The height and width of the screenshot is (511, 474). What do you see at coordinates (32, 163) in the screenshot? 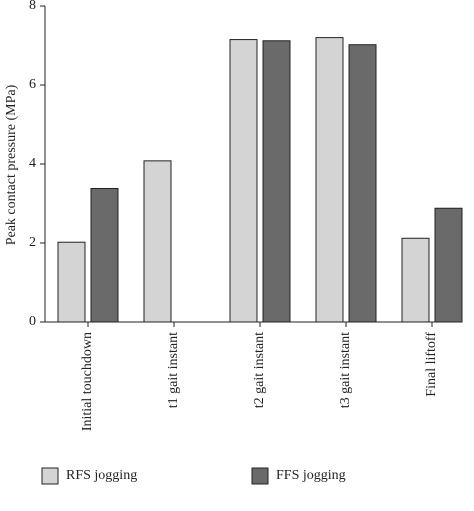
I see `y-tick-label: 4` at bounding box center [32, 163].